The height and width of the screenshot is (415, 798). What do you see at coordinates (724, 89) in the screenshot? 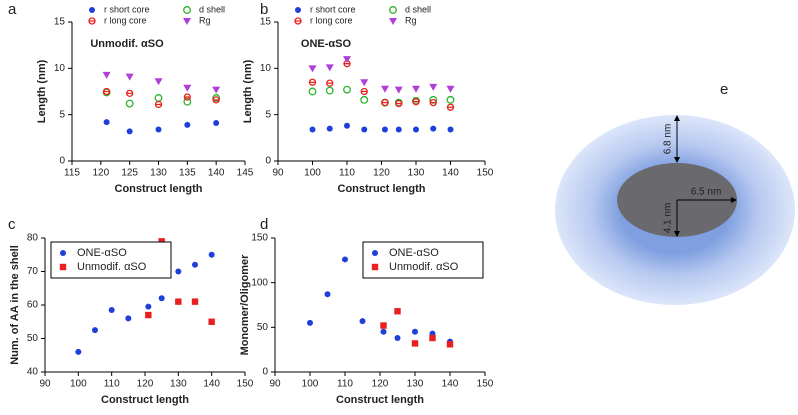
I see `panel-label: e` at bounding box center [724, 89].